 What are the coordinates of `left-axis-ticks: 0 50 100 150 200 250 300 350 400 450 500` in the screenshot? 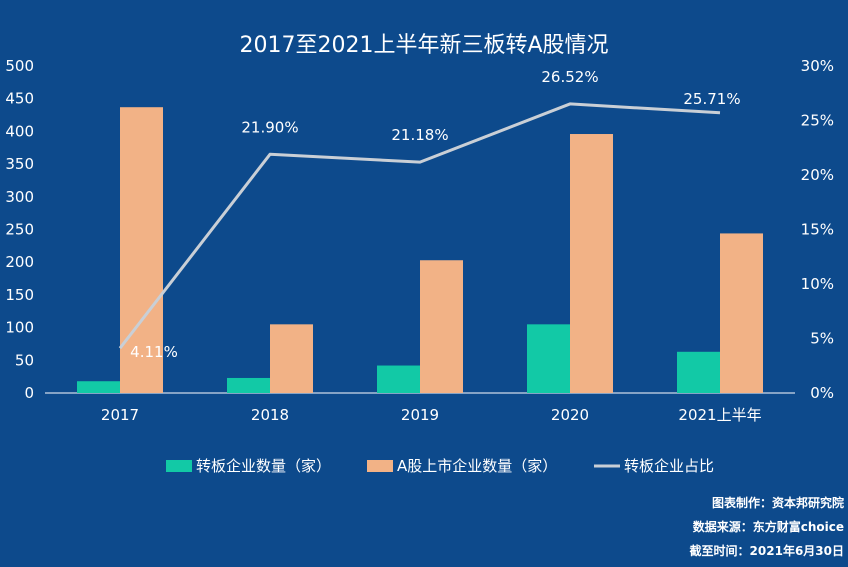 It's located at (19, 229).